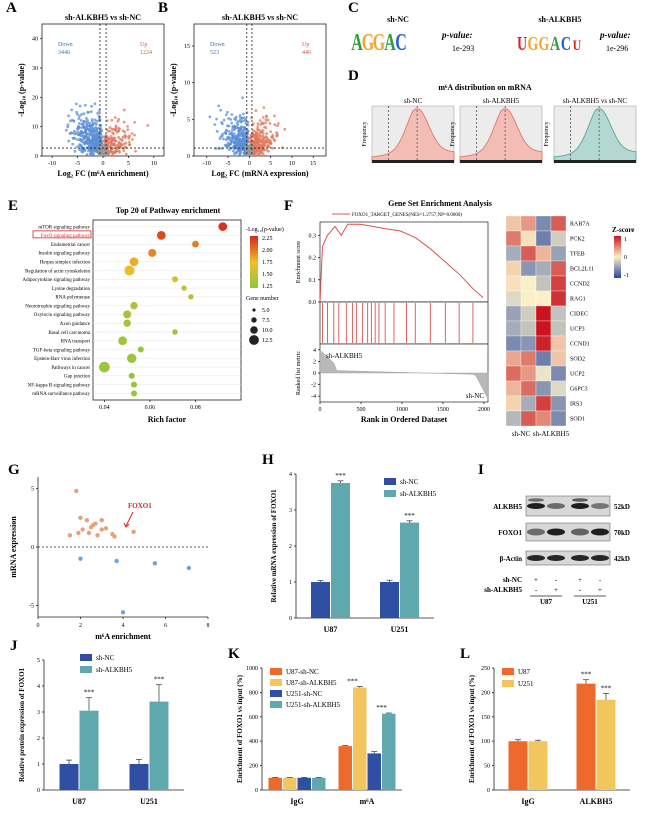 This screenshot has width=650, height=832. I want to click on highlight-box, so click(62, 234).